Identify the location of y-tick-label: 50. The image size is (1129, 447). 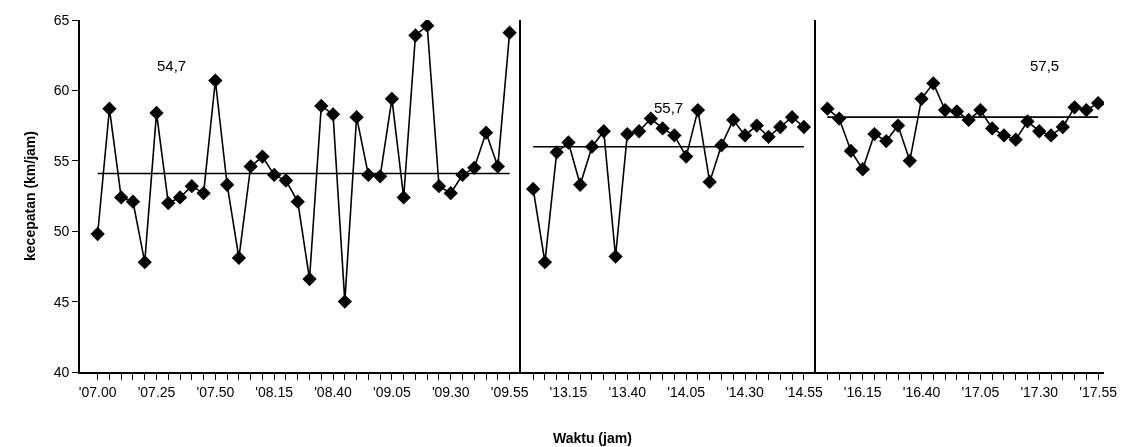
(61, 231).